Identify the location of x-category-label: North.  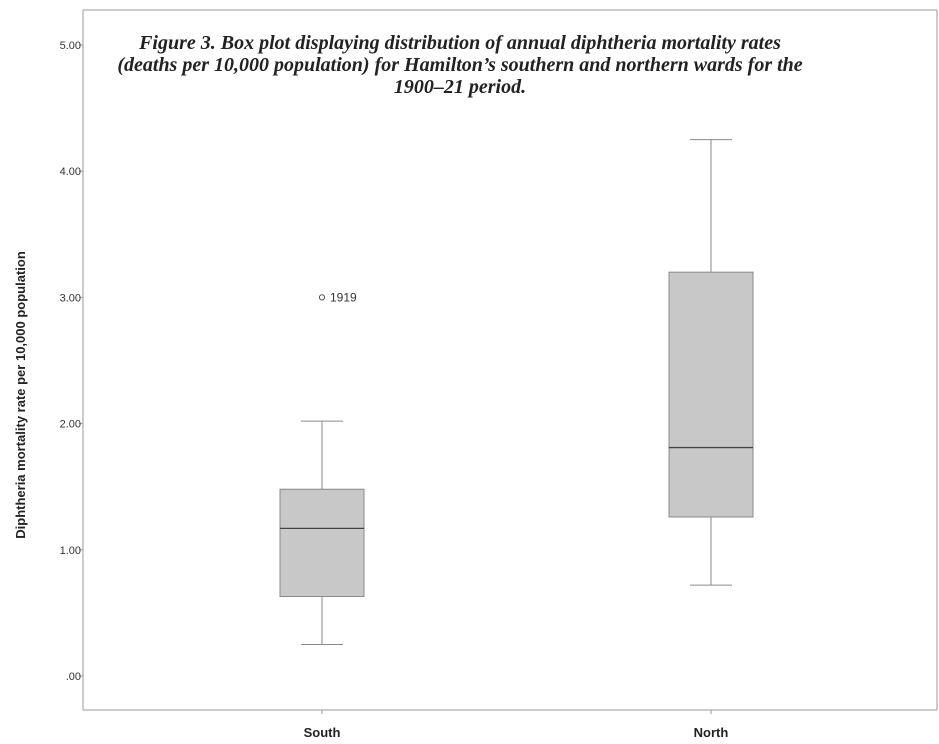
(711, 732).